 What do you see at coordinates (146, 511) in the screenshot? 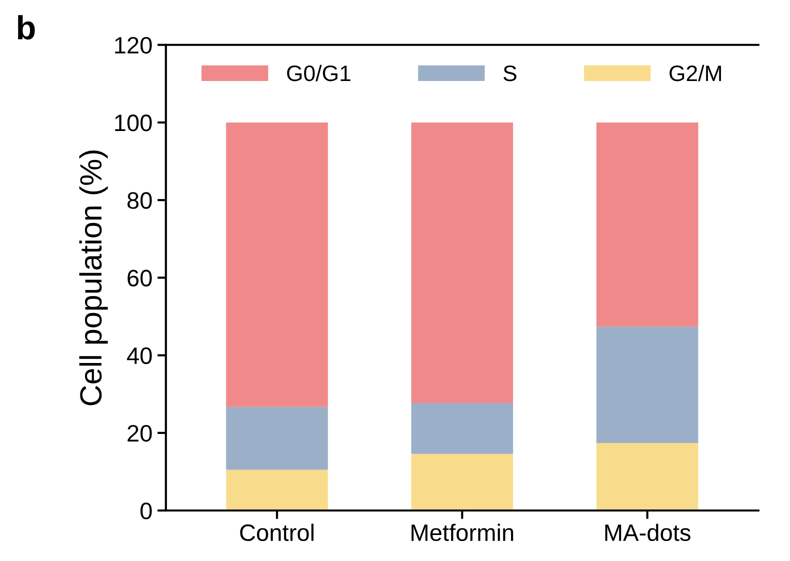
I see `y-tick-label: 0` at bounding box center [146, 511].